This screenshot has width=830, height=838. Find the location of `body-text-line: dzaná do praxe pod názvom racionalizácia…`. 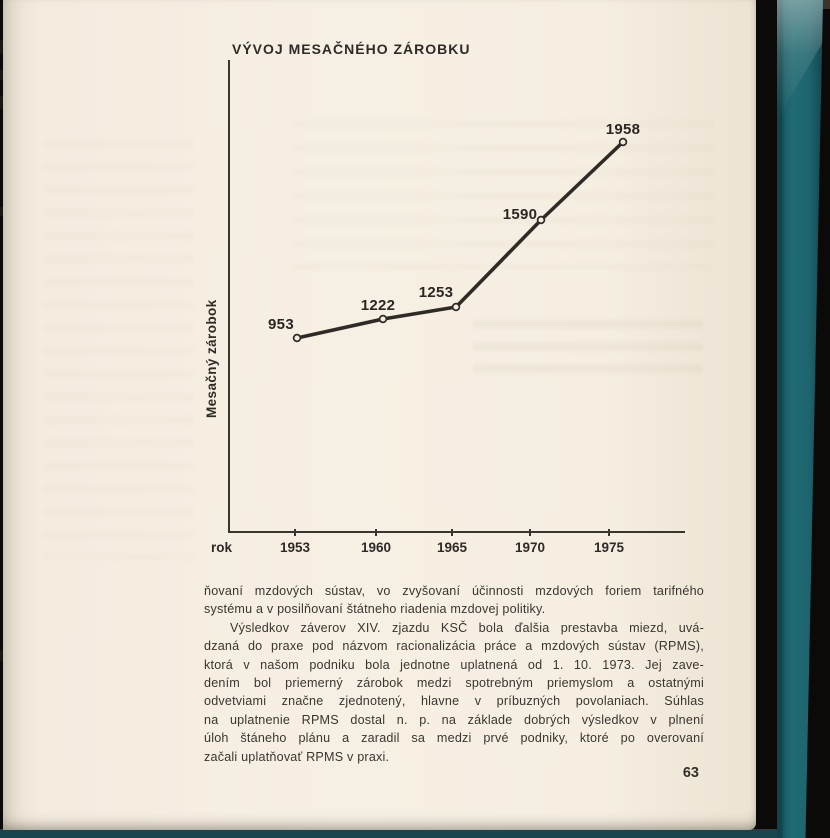

body-text-line: dzaná do praxe pod názvom racionalizácia… is located at coordinates (454, 646).